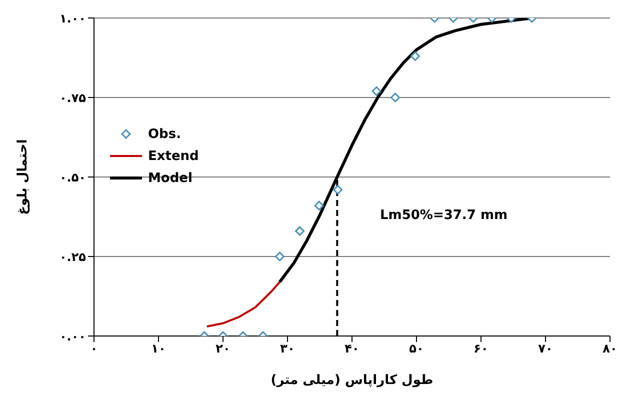 This screenshot has width=630, height=408. Describe the element at coordinates (223, 349) in the screenshot. I see `x-tick-label: ۲۰` at that location.